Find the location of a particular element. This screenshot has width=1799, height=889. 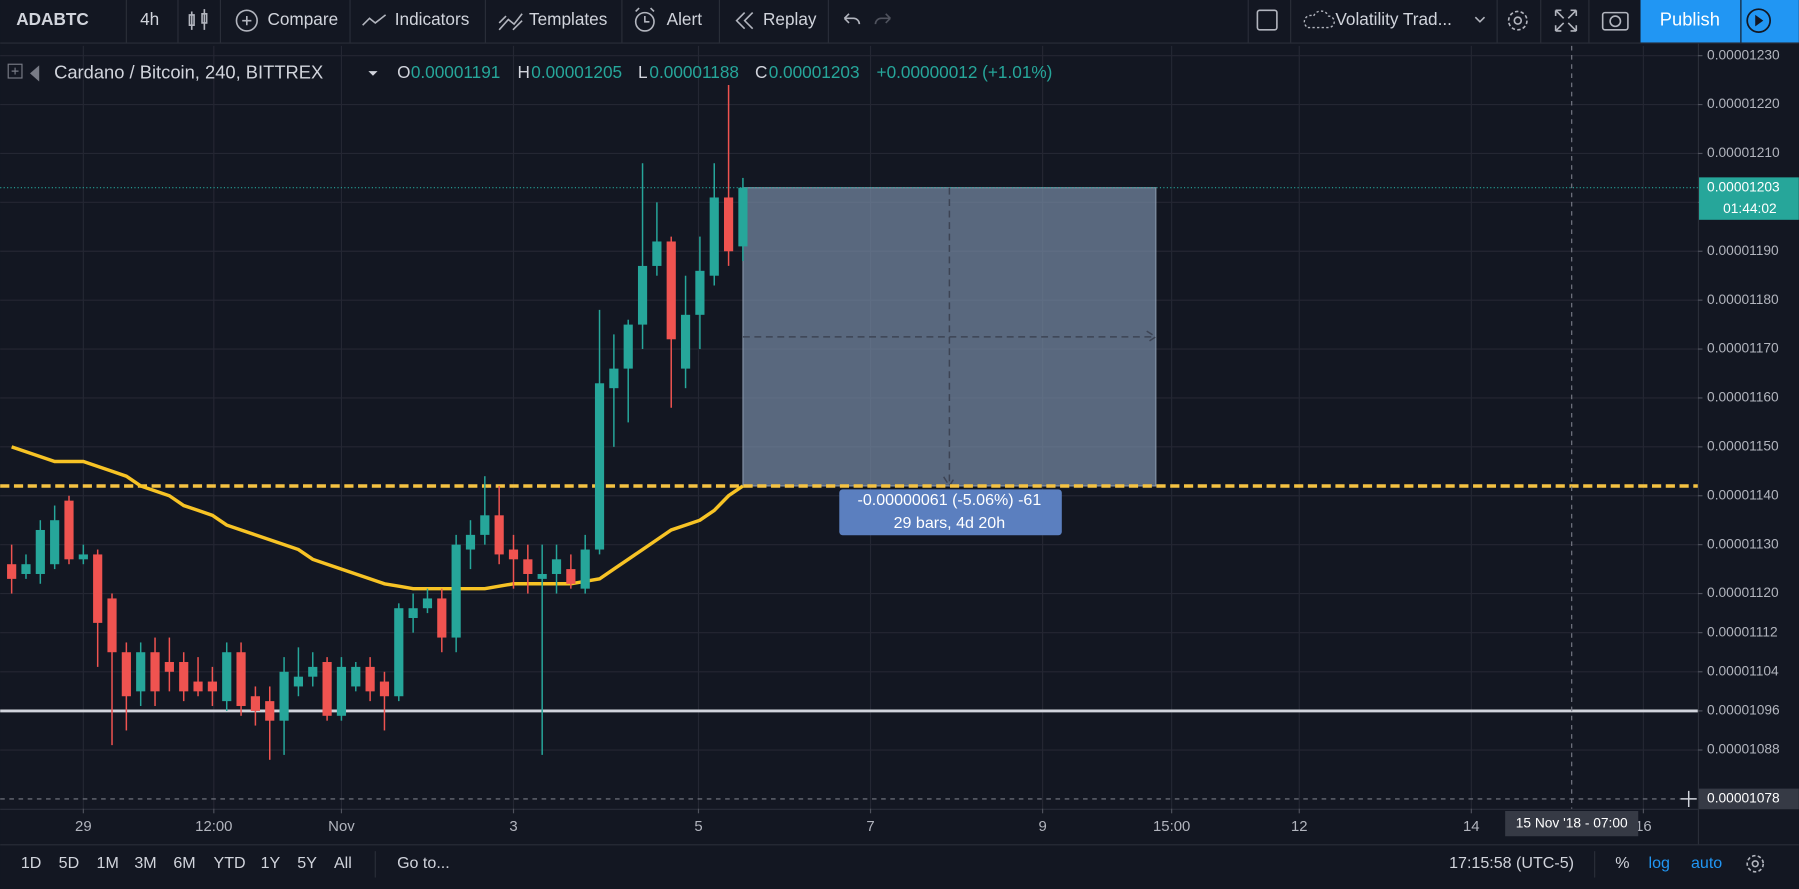

x-tick-label: 16 is located at coordinates (1643, 827).